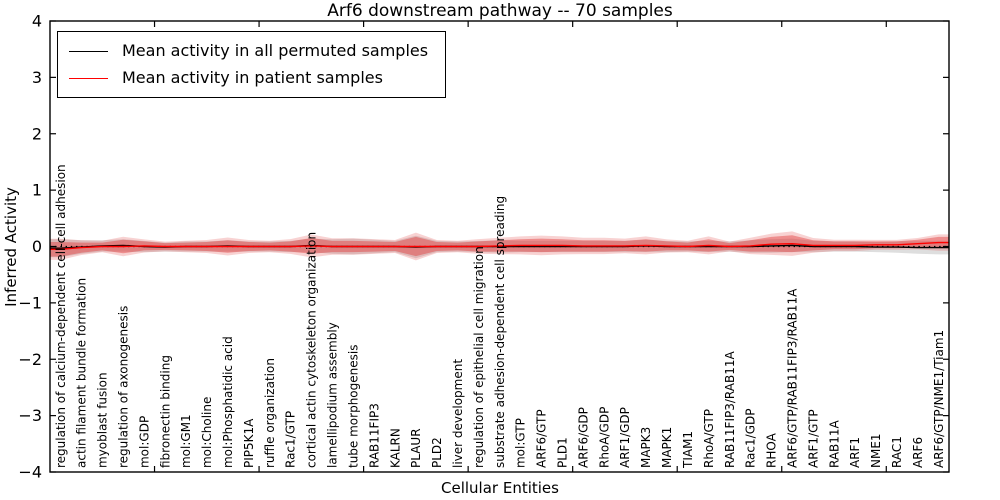 This screenshot has width=1000, height=500. What do you see at coordinates (123, 387) in the screenshot?
I see `x-tick-label: regulation of axonogenesis` at bounding box center [123, 387].